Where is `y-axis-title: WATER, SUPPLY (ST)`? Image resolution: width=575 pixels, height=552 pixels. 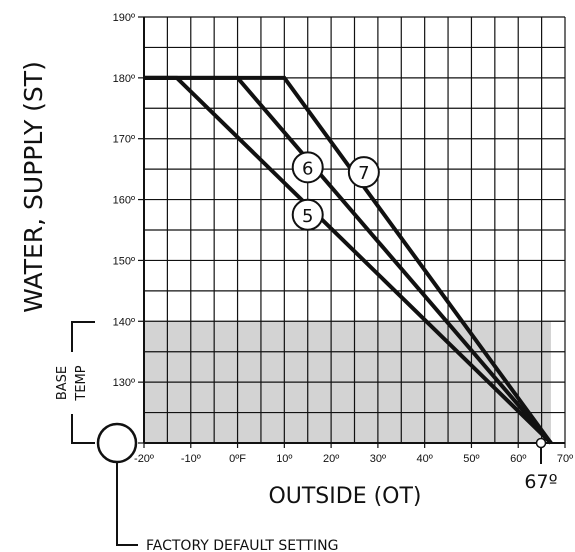 y-axis-title: WATER, SUPPLY (ST) is located at coordinates (33, 187).